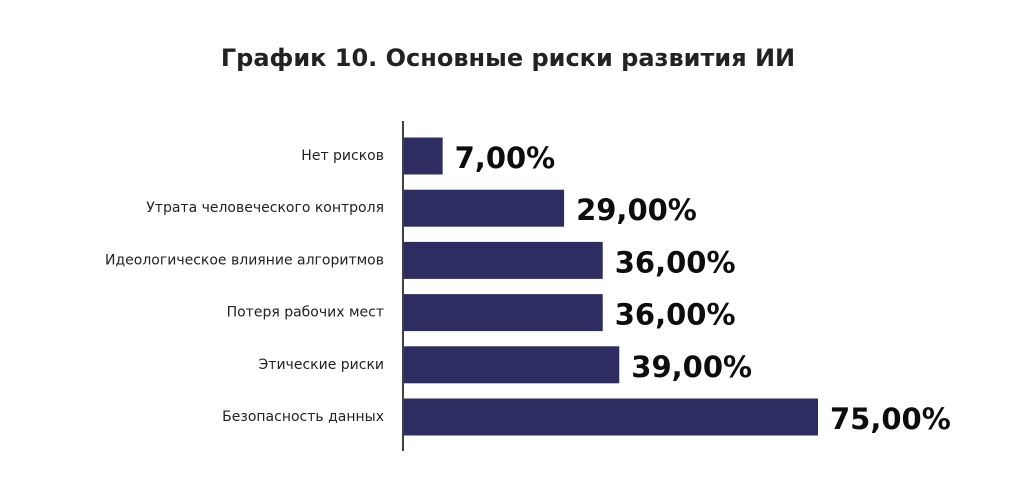 Image resolution: width=1016 pixels, height=487 pixels. What do you see at coordinates (505, 158) in the screenshot?
I see `data-label: 7,00%` at bounding box center [505, 158].